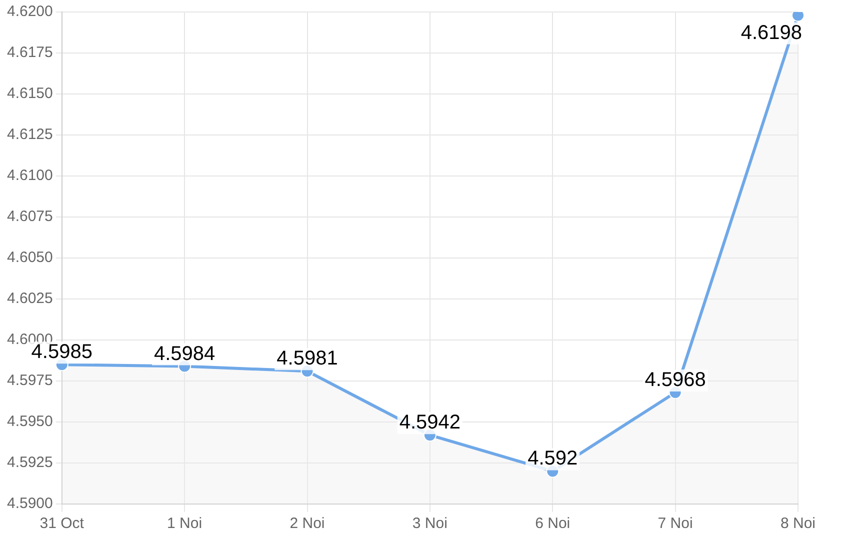 The height and width of the screenshot is (540, 842). What do you see at coordinates (29, 421) in the screenshot?
I see `y-tick-label: 4.5950` at bounding box center [29, 421].